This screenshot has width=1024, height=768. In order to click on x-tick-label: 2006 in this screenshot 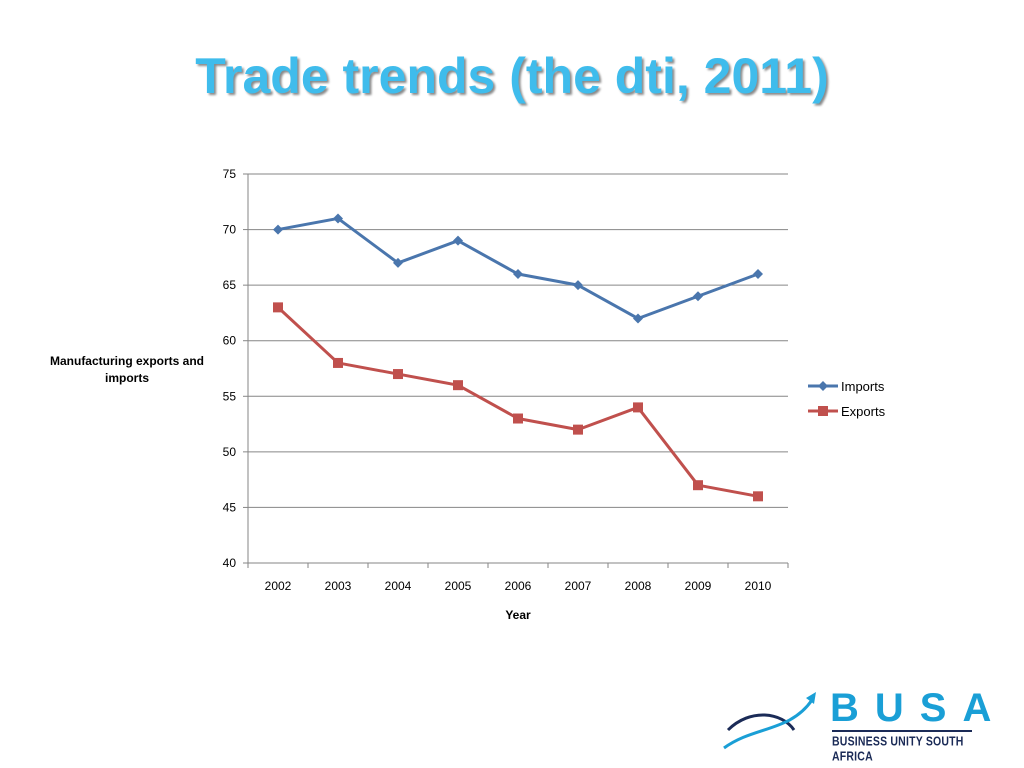, I will do `click(518, 586)`.